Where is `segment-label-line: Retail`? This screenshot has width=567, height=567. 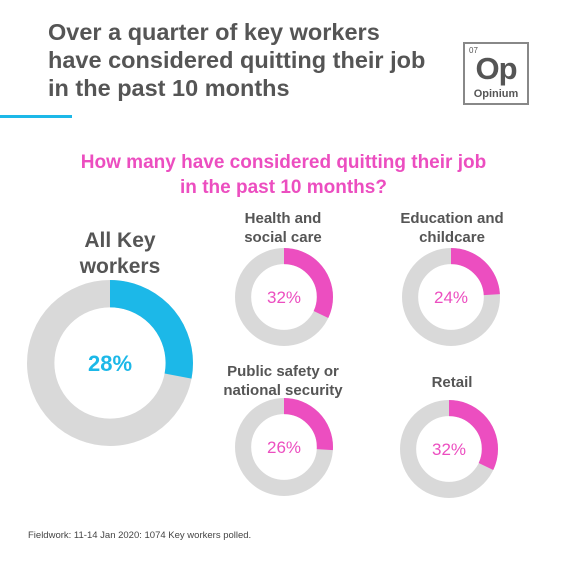
segment-label-line: Retail is located at coordinates (452, 382).